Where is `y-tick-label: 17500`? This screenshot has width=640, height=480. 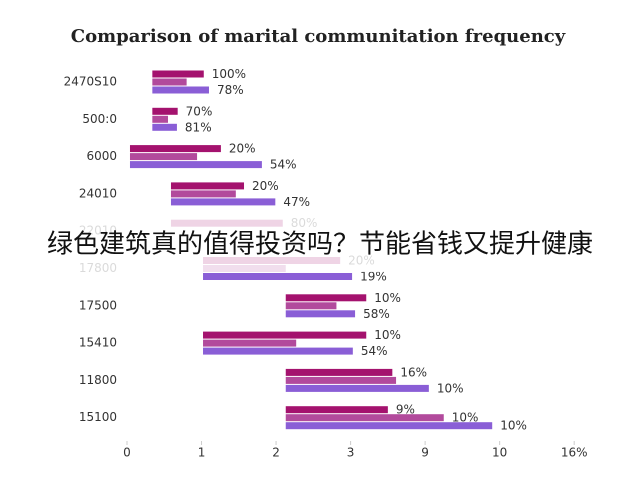 y-tick-label: 17500 is located at coordinates (98, 305).